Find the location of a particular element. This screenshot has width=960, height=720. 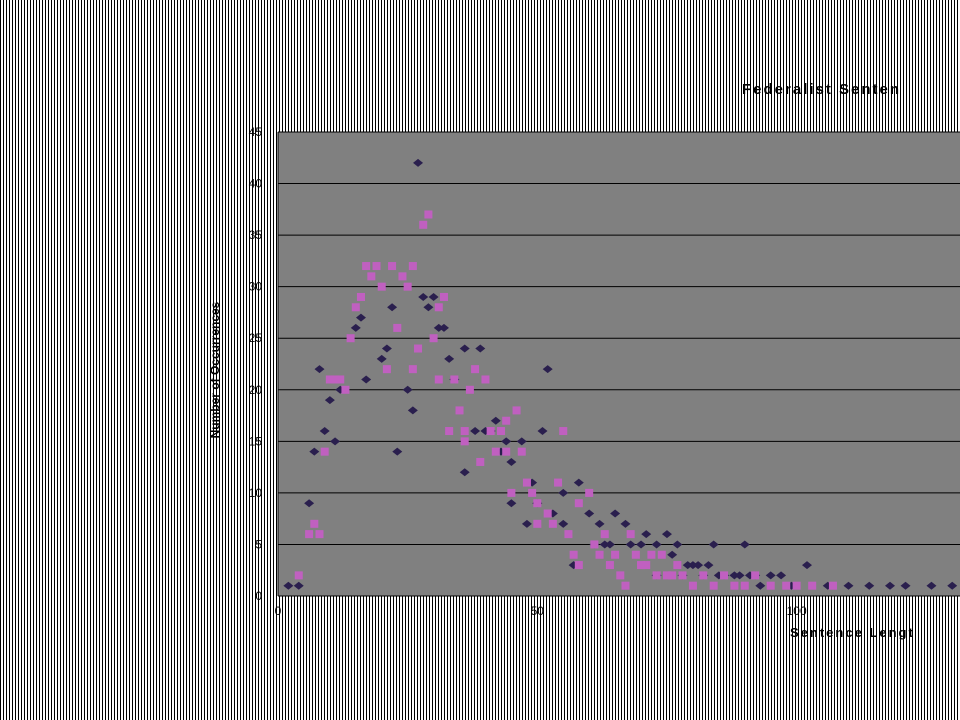

y-tick-labels: 0 5 10 15 20 25 30 35 40 45 is located at coordinates (256, 364).